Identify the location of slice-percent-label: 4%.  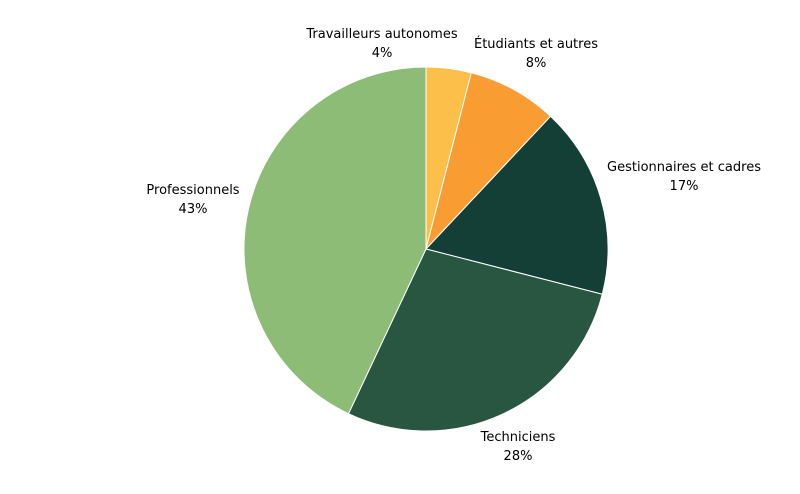
(382, 53).